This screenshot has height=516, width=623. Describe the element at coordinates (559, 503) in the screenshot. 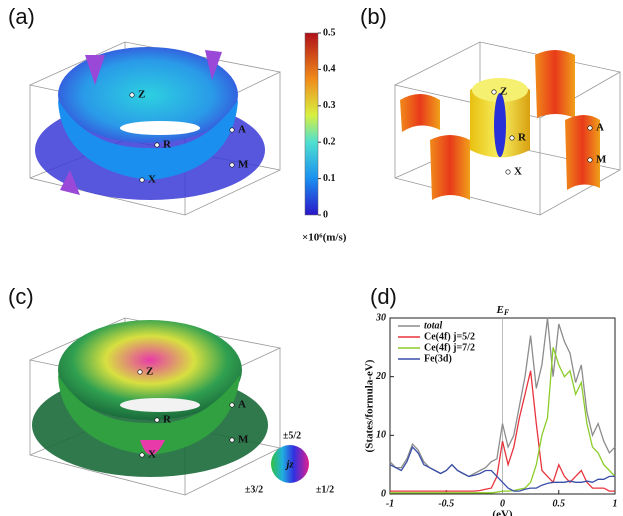

I see `x-tick-label: 0.5` at that location.